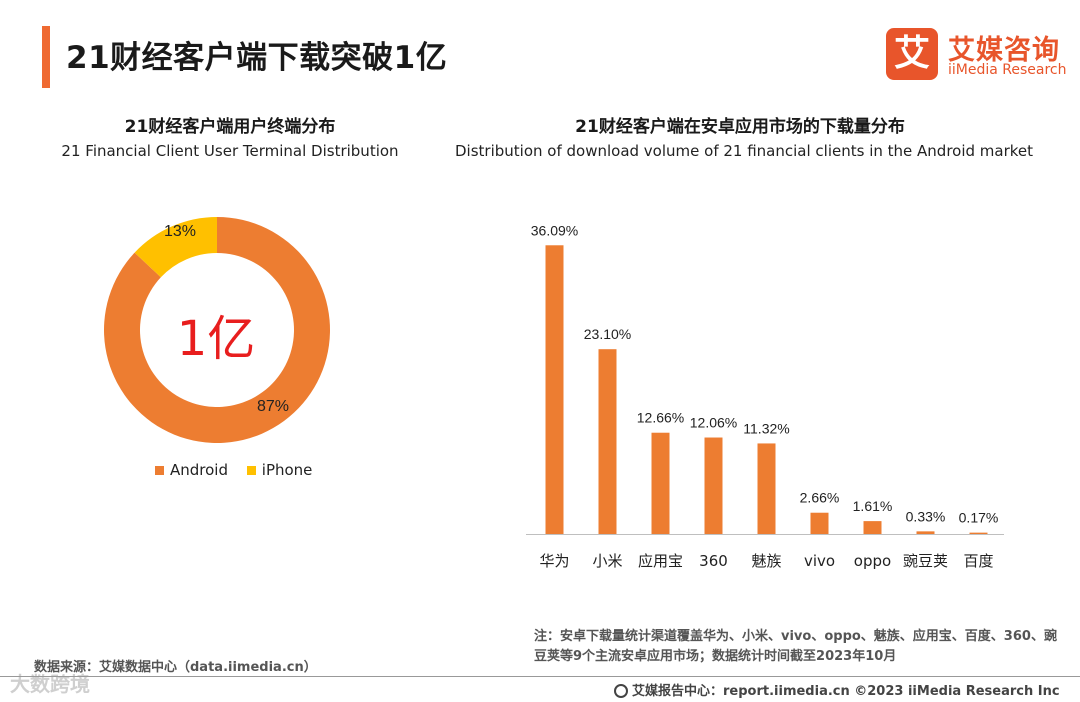 The height and width of the screenshot is (702, 1080). Describe the element at coordinates (925, 561) in the screenshot. I see `bar-category-label: 豌豆荚` at that location.